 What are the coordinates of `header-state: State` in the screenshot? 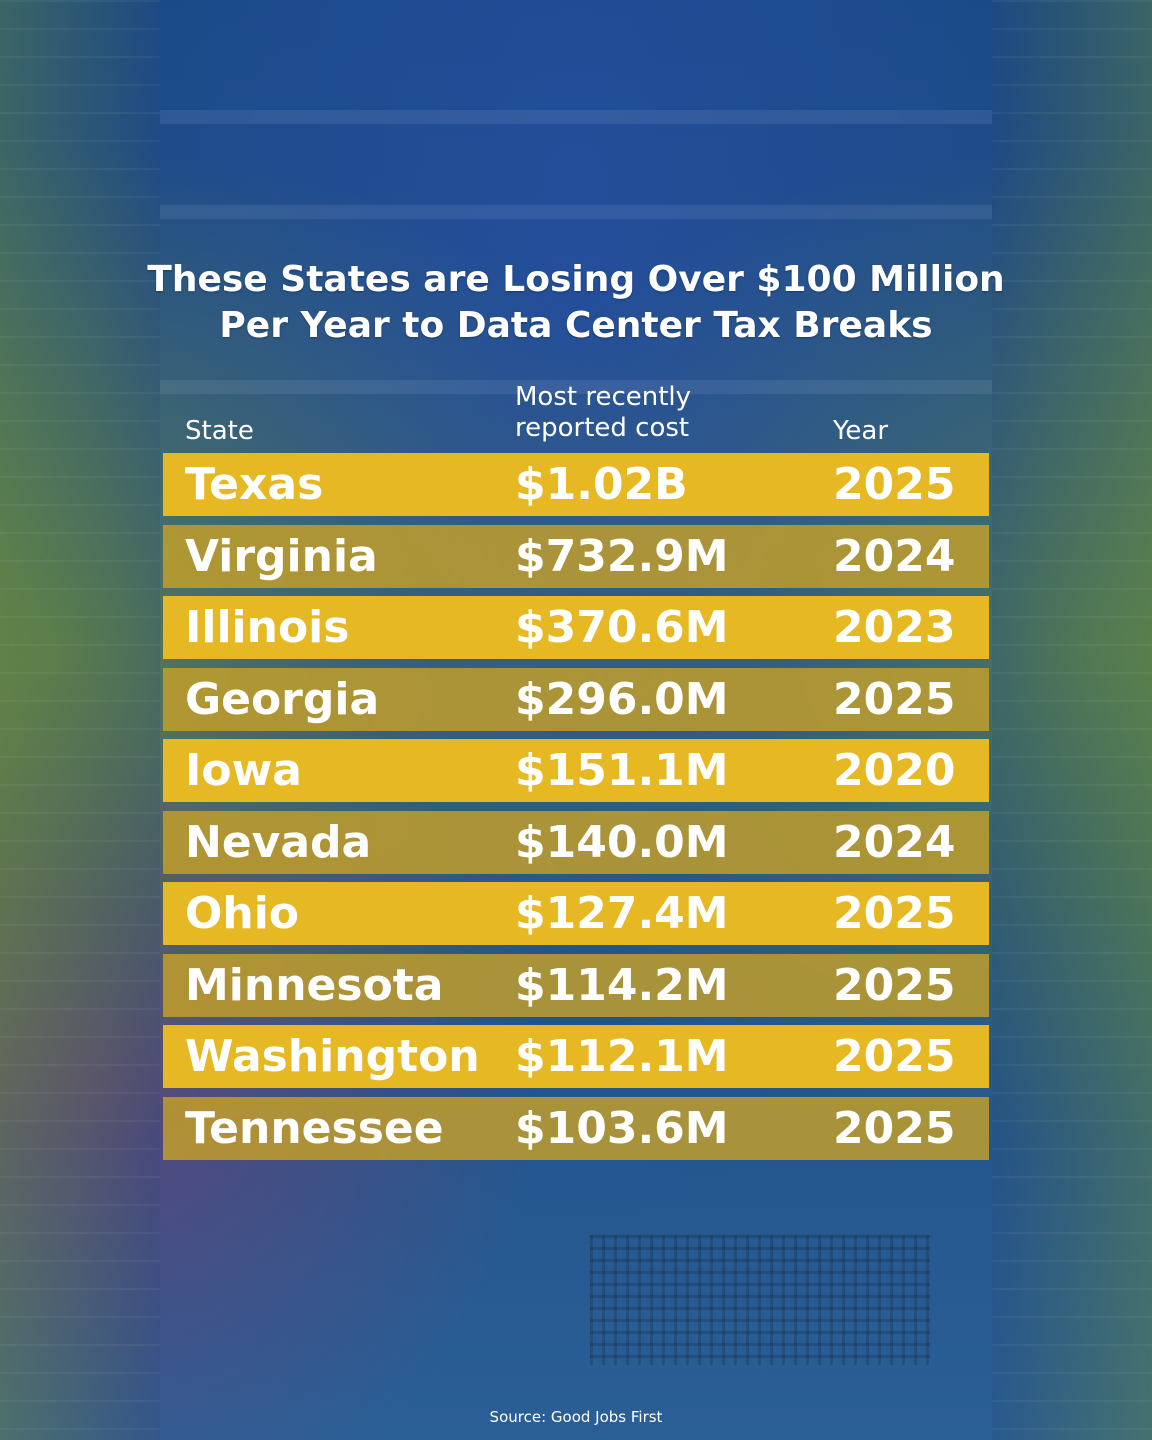 It's located at (219, 431).